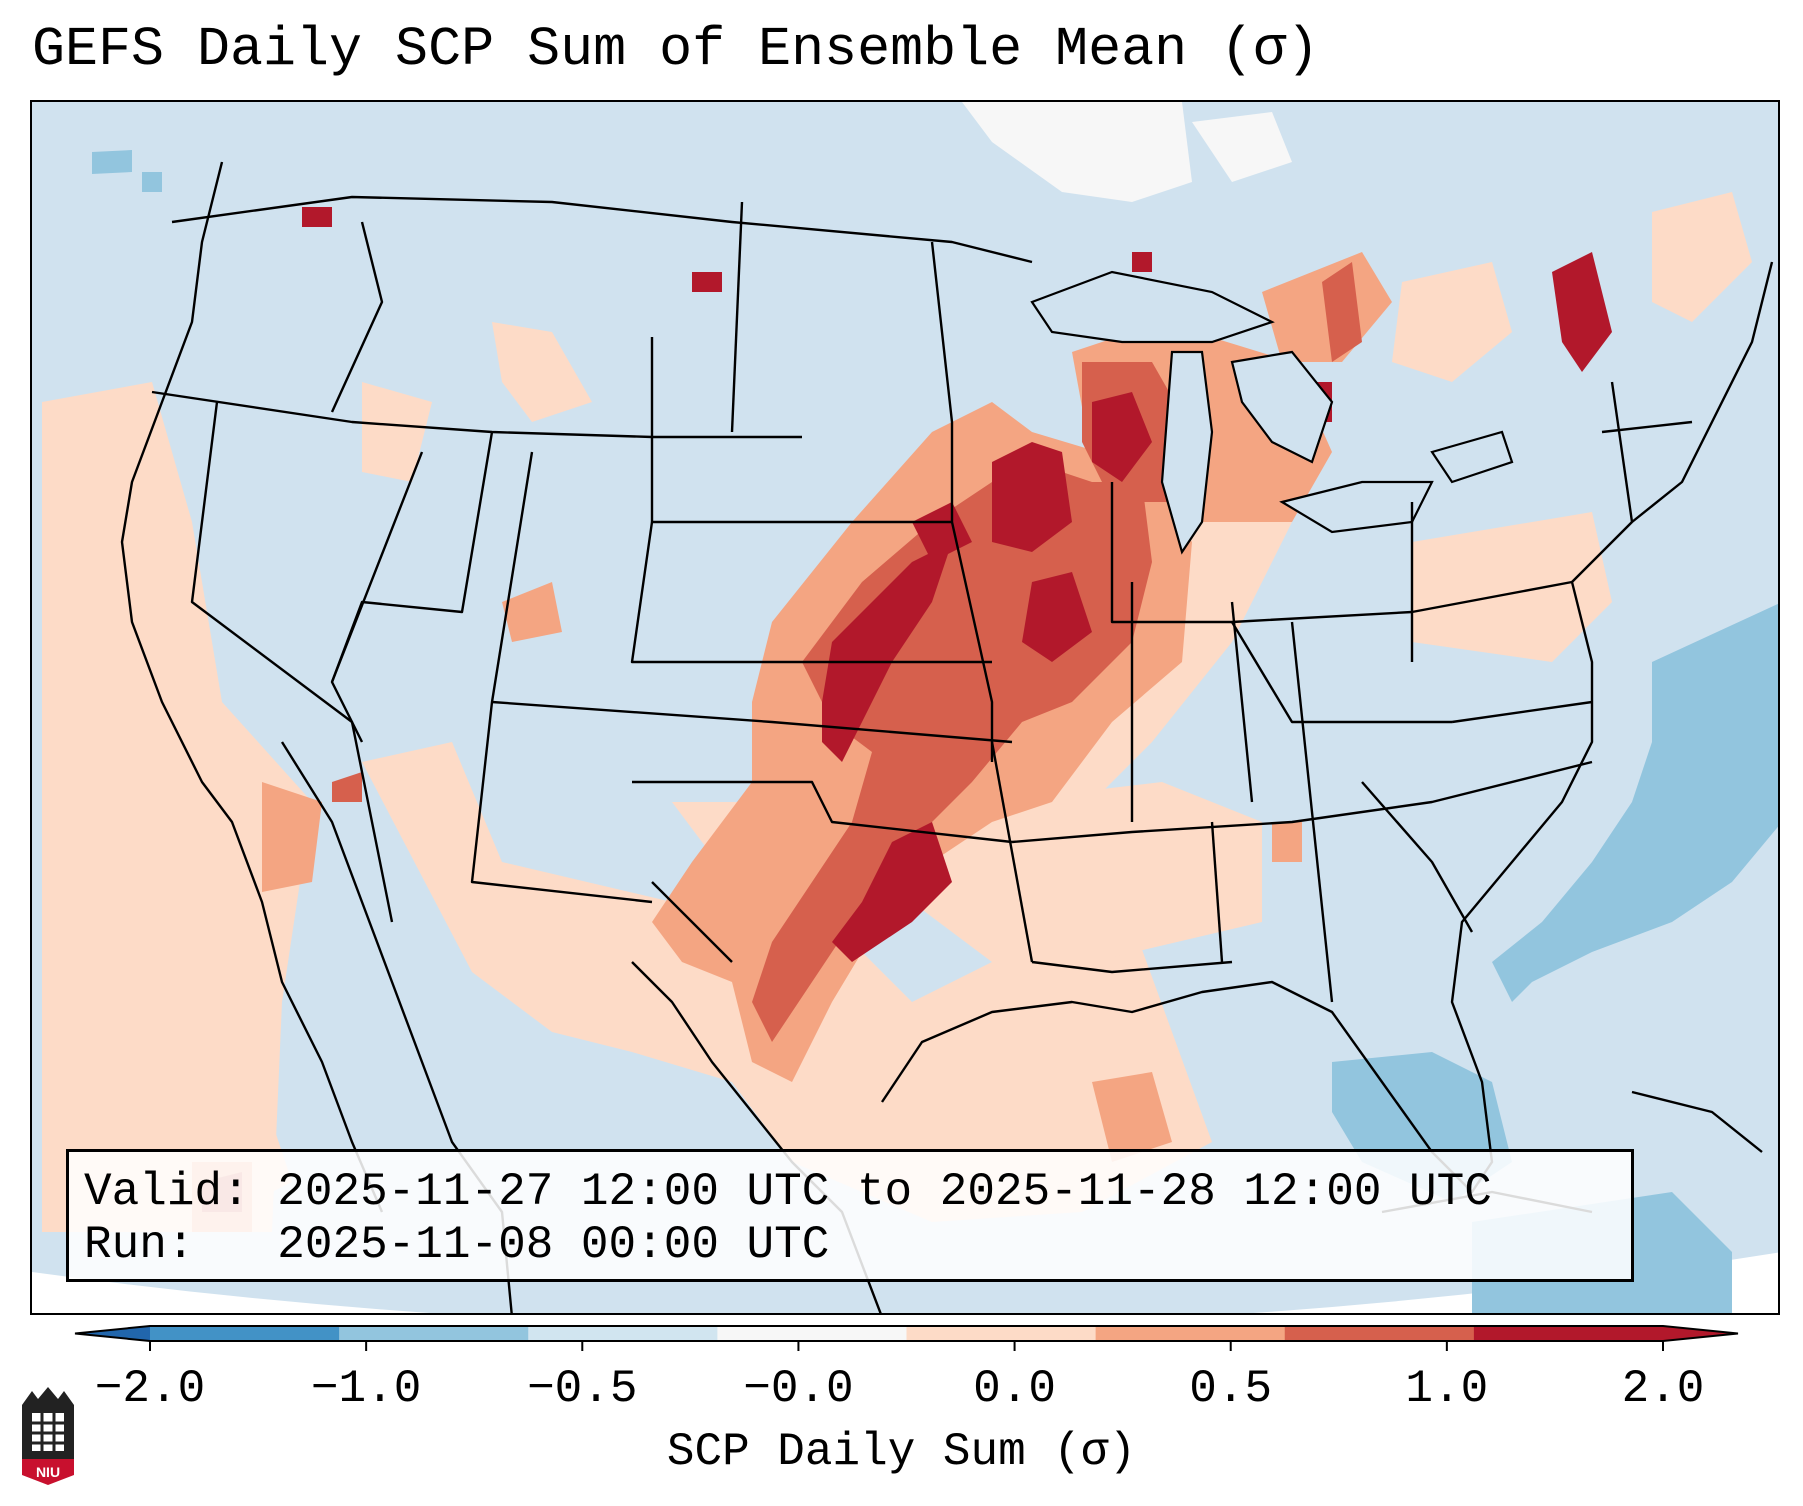 The image size is (1803, 1506). Describe the element at coordinates (139, 1245) in the screenshot. I see `run-label: Run:` at that location.